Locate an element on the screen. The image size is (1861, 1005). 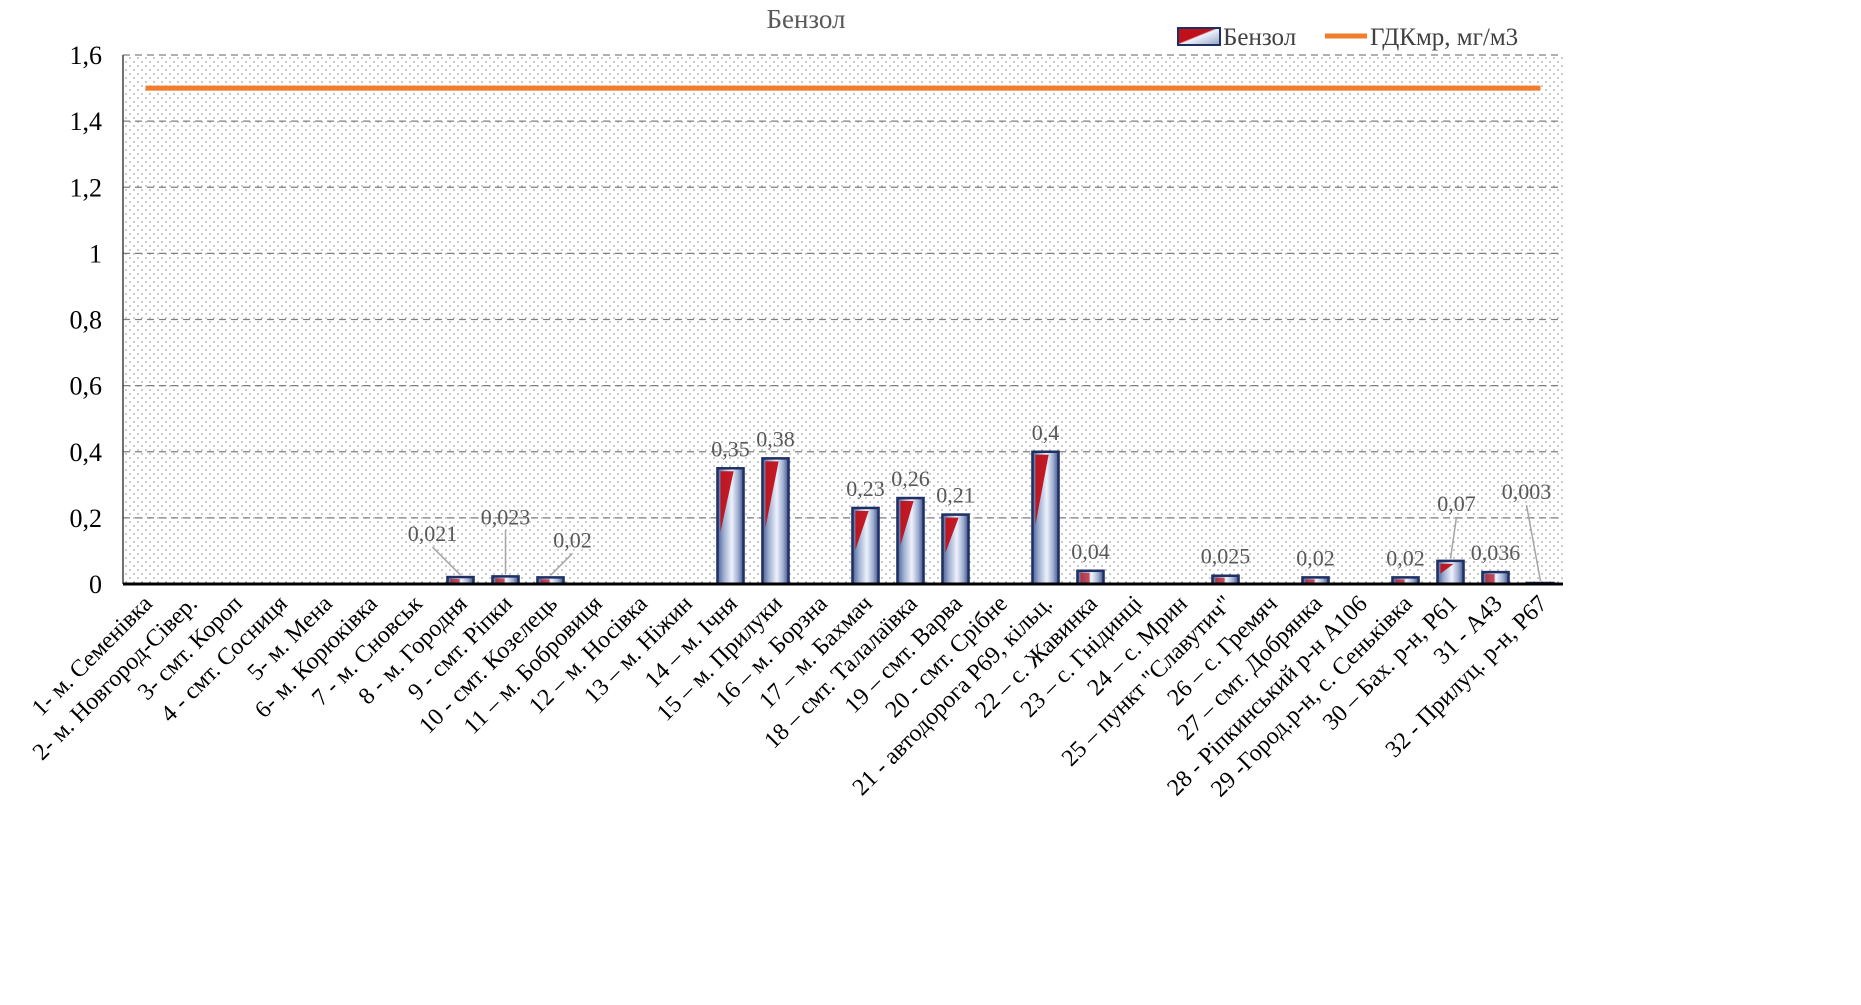
y-tick-label: 0,6 is located at coordinates (86, 386).